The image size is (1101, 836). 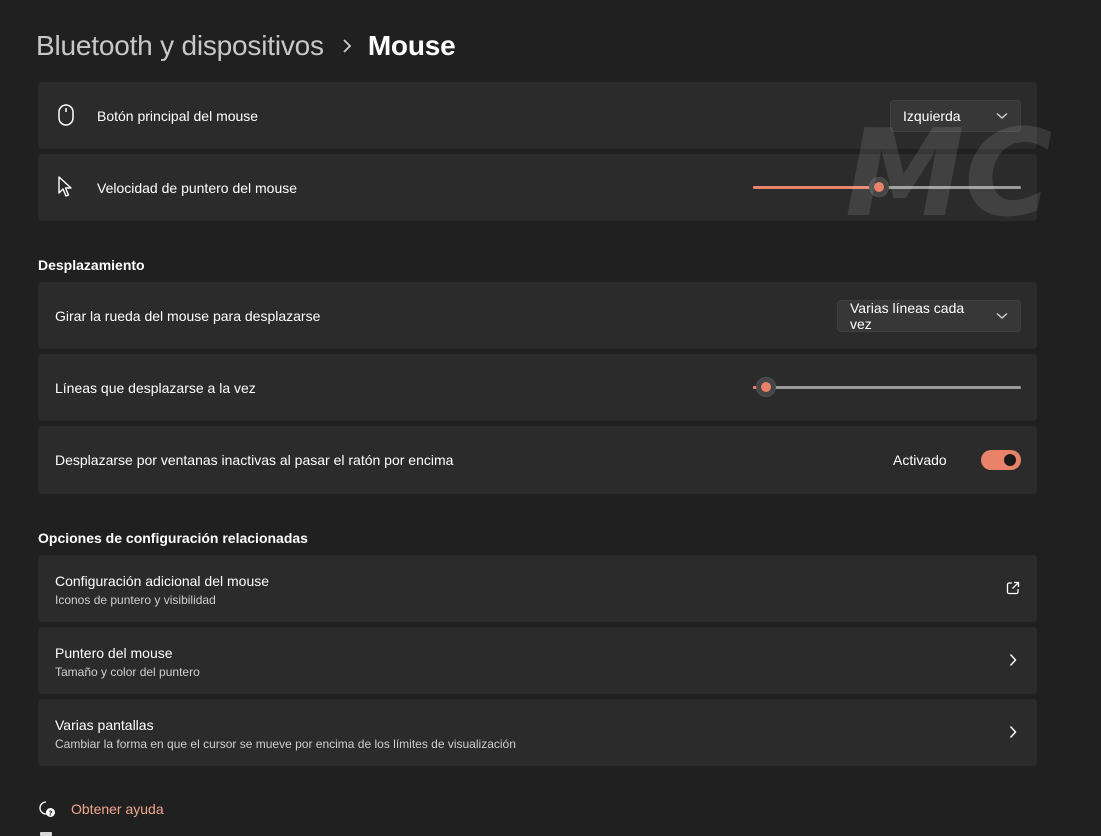 I want to click on related-item-subtitle: Iconos de puntero y visibilidad, so click(x=135, y=600).